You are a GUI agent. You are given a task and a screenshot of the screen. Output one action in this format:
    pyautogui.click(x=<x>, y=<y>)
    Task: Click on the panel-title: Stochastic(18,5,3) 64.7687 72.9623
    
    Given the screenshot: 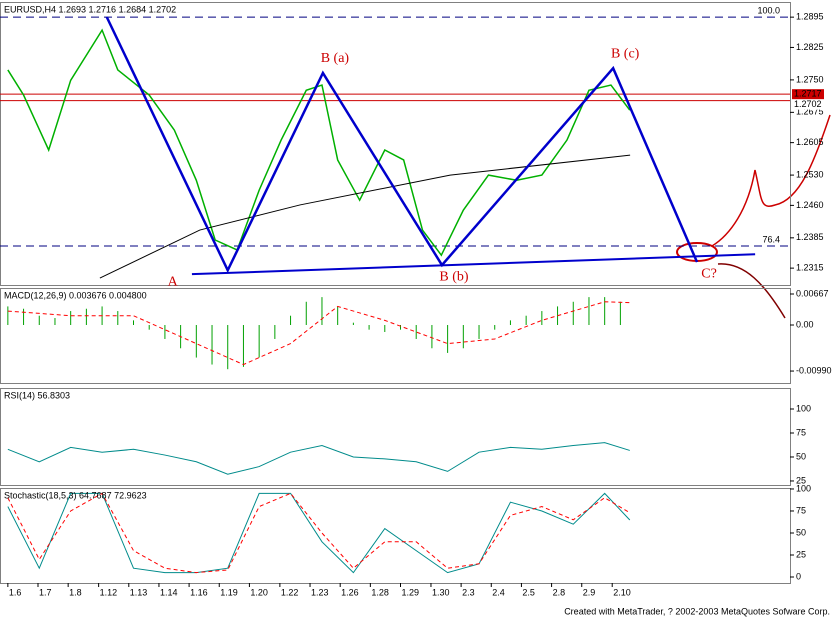 What is the action you would take?
    pyautogui.click(x=75, y=495)
    